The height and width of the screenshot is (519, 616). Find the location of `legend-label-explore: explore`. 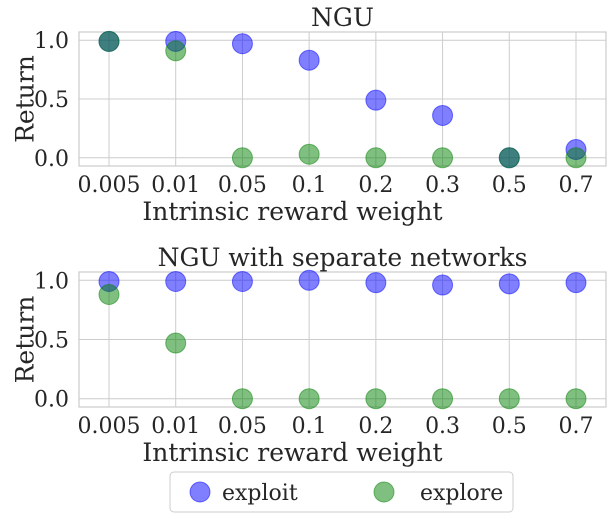

legend-label-explore: explore is located at coordinates (461, 493).